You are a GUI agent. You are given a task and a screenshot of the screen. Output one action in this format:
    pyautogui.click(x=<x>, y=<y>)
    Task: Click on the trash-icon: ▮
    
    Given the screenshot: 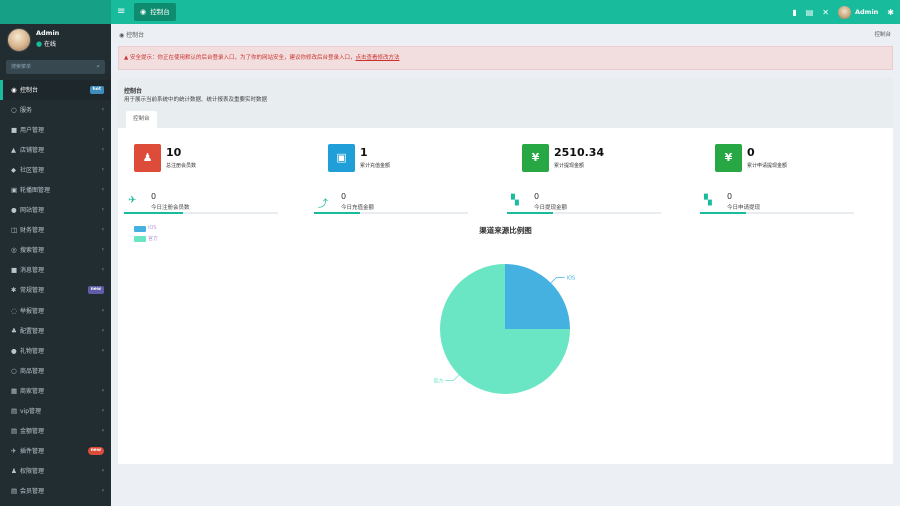 What is the action you would take?
    pyautogui.click(x=794, y=12)
    